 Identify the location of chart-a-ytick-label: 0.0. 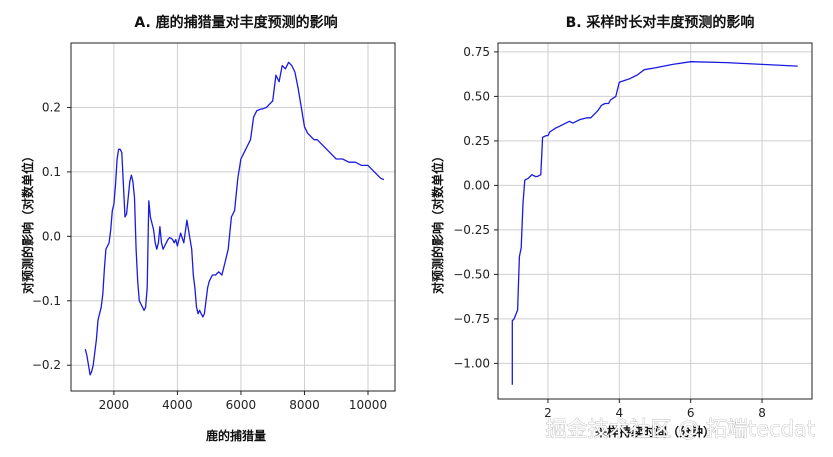
(51, 236).